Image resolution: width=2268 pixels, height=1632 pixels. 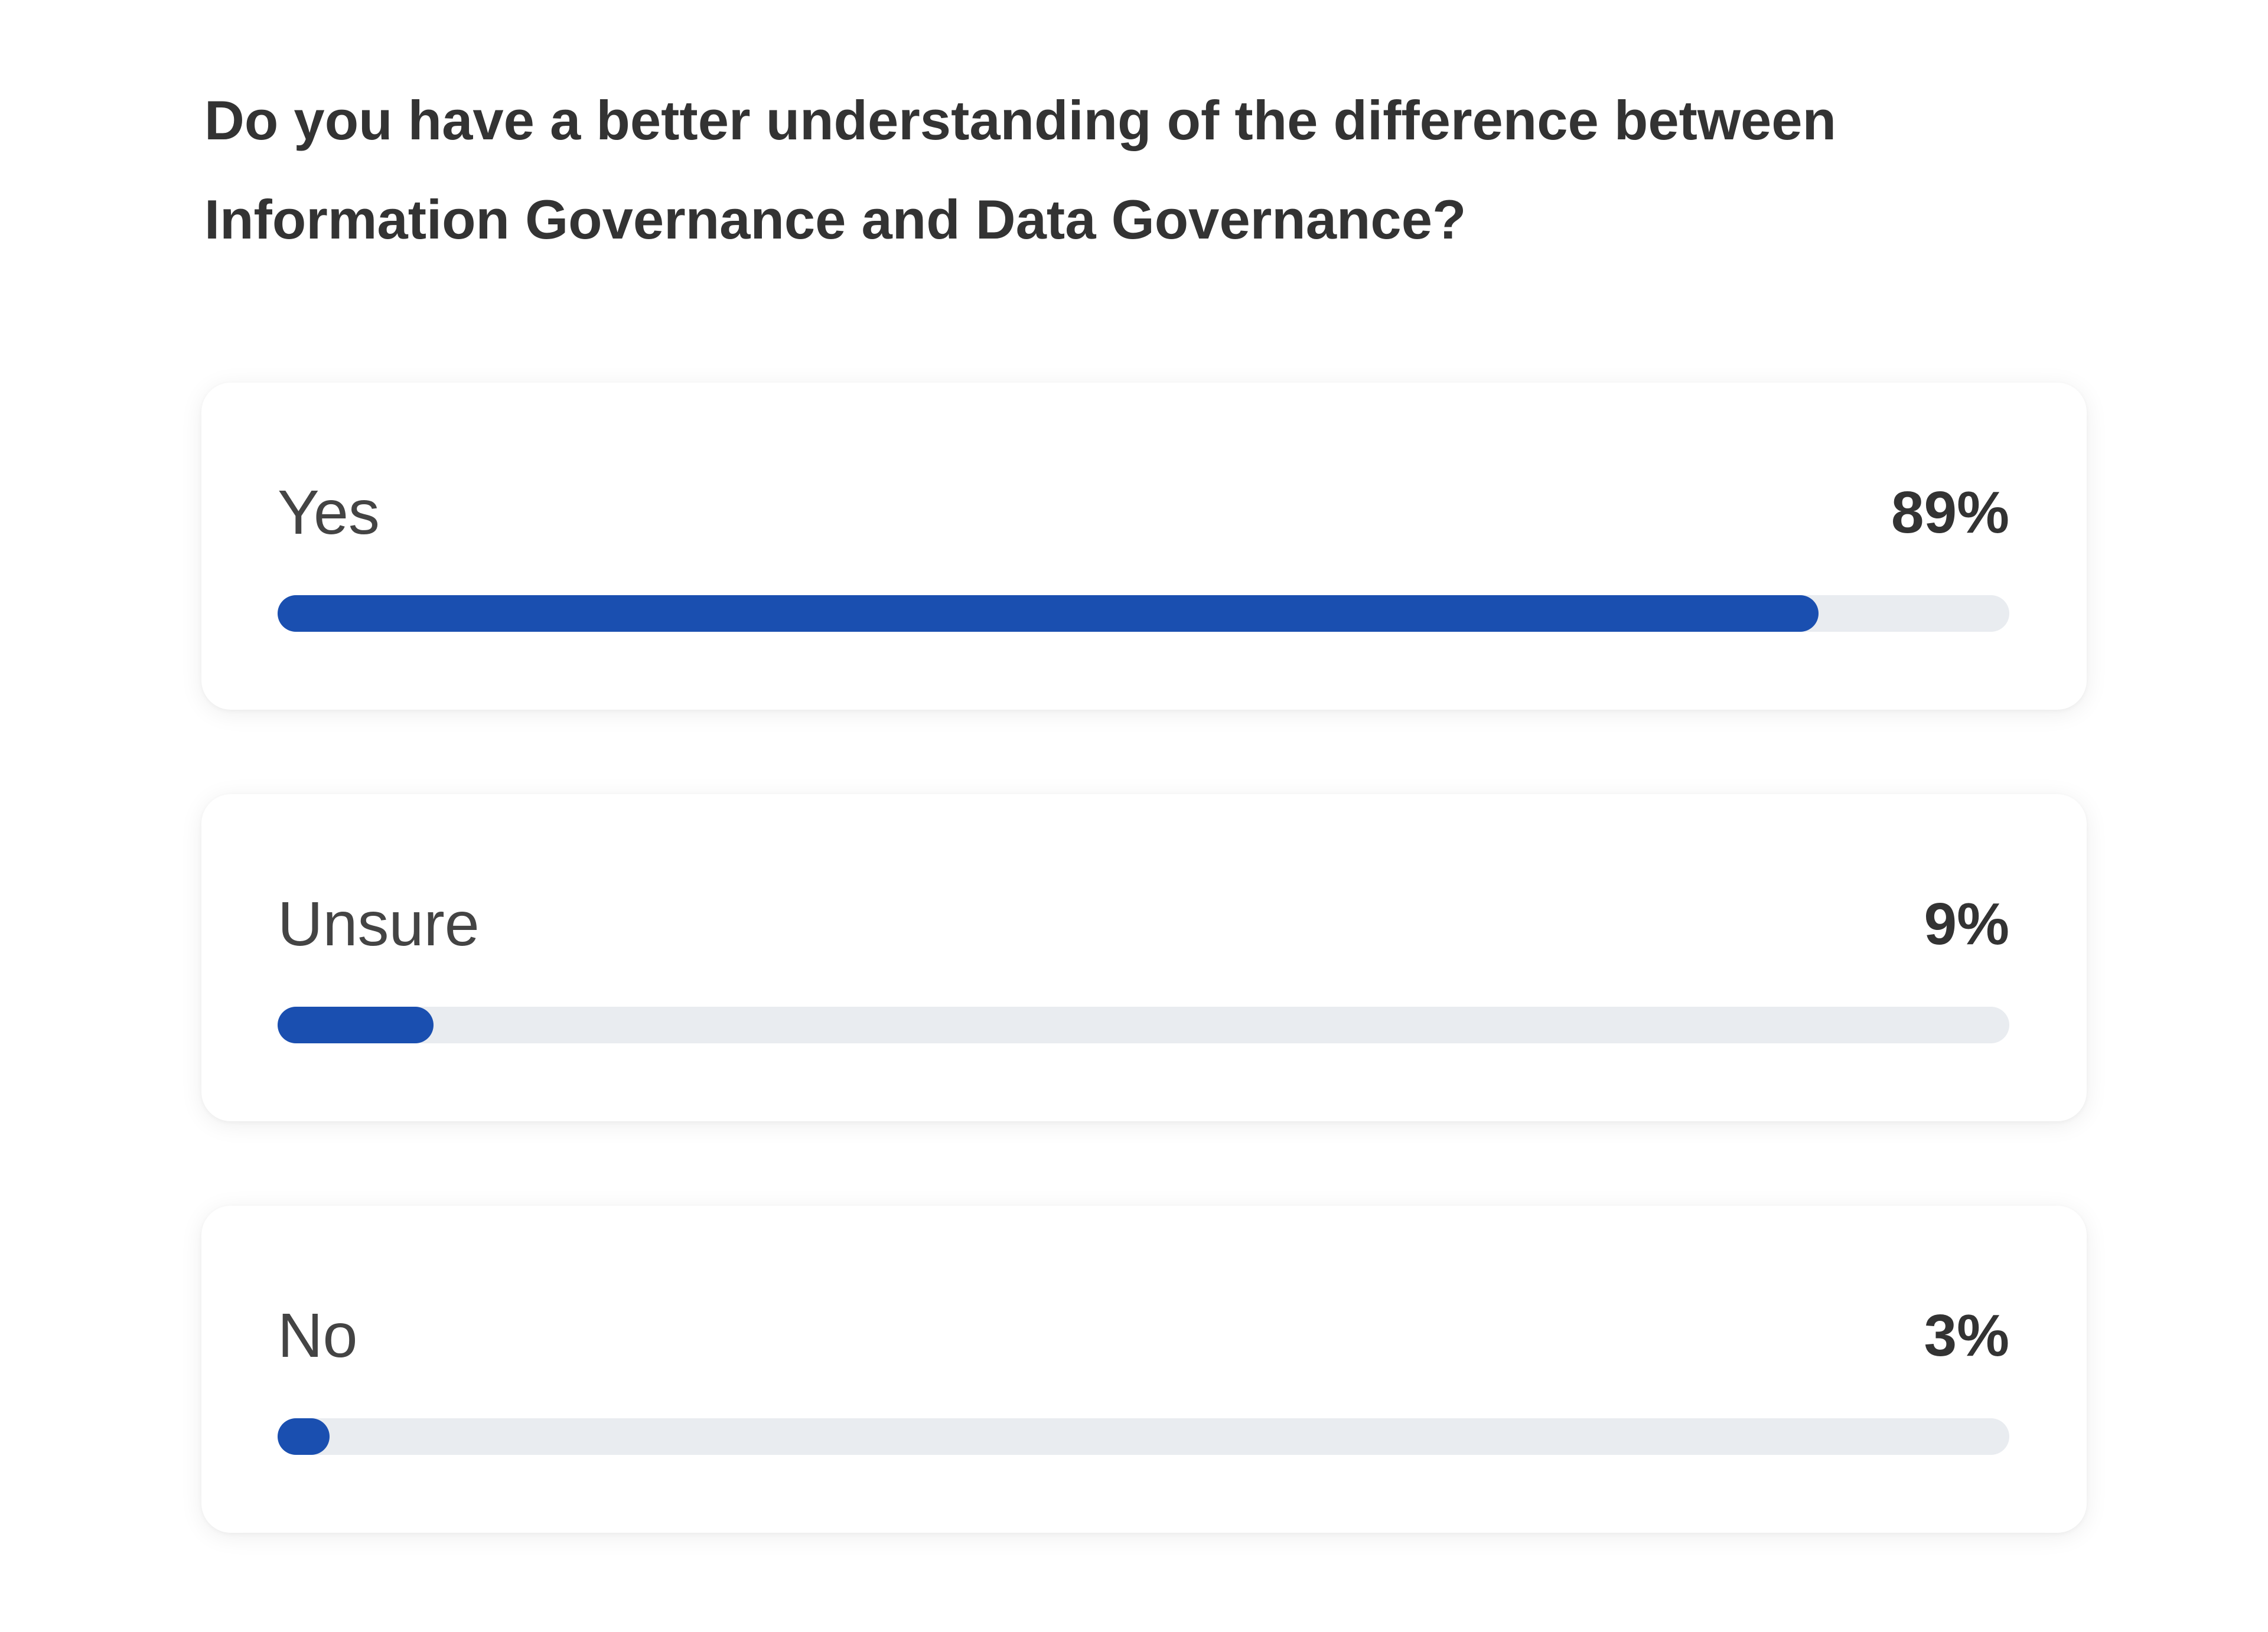 What do you see at coordinates (1950, 512) in the screenshot?
I see `option-percent: 89%` at bounding box center [1950, 512].